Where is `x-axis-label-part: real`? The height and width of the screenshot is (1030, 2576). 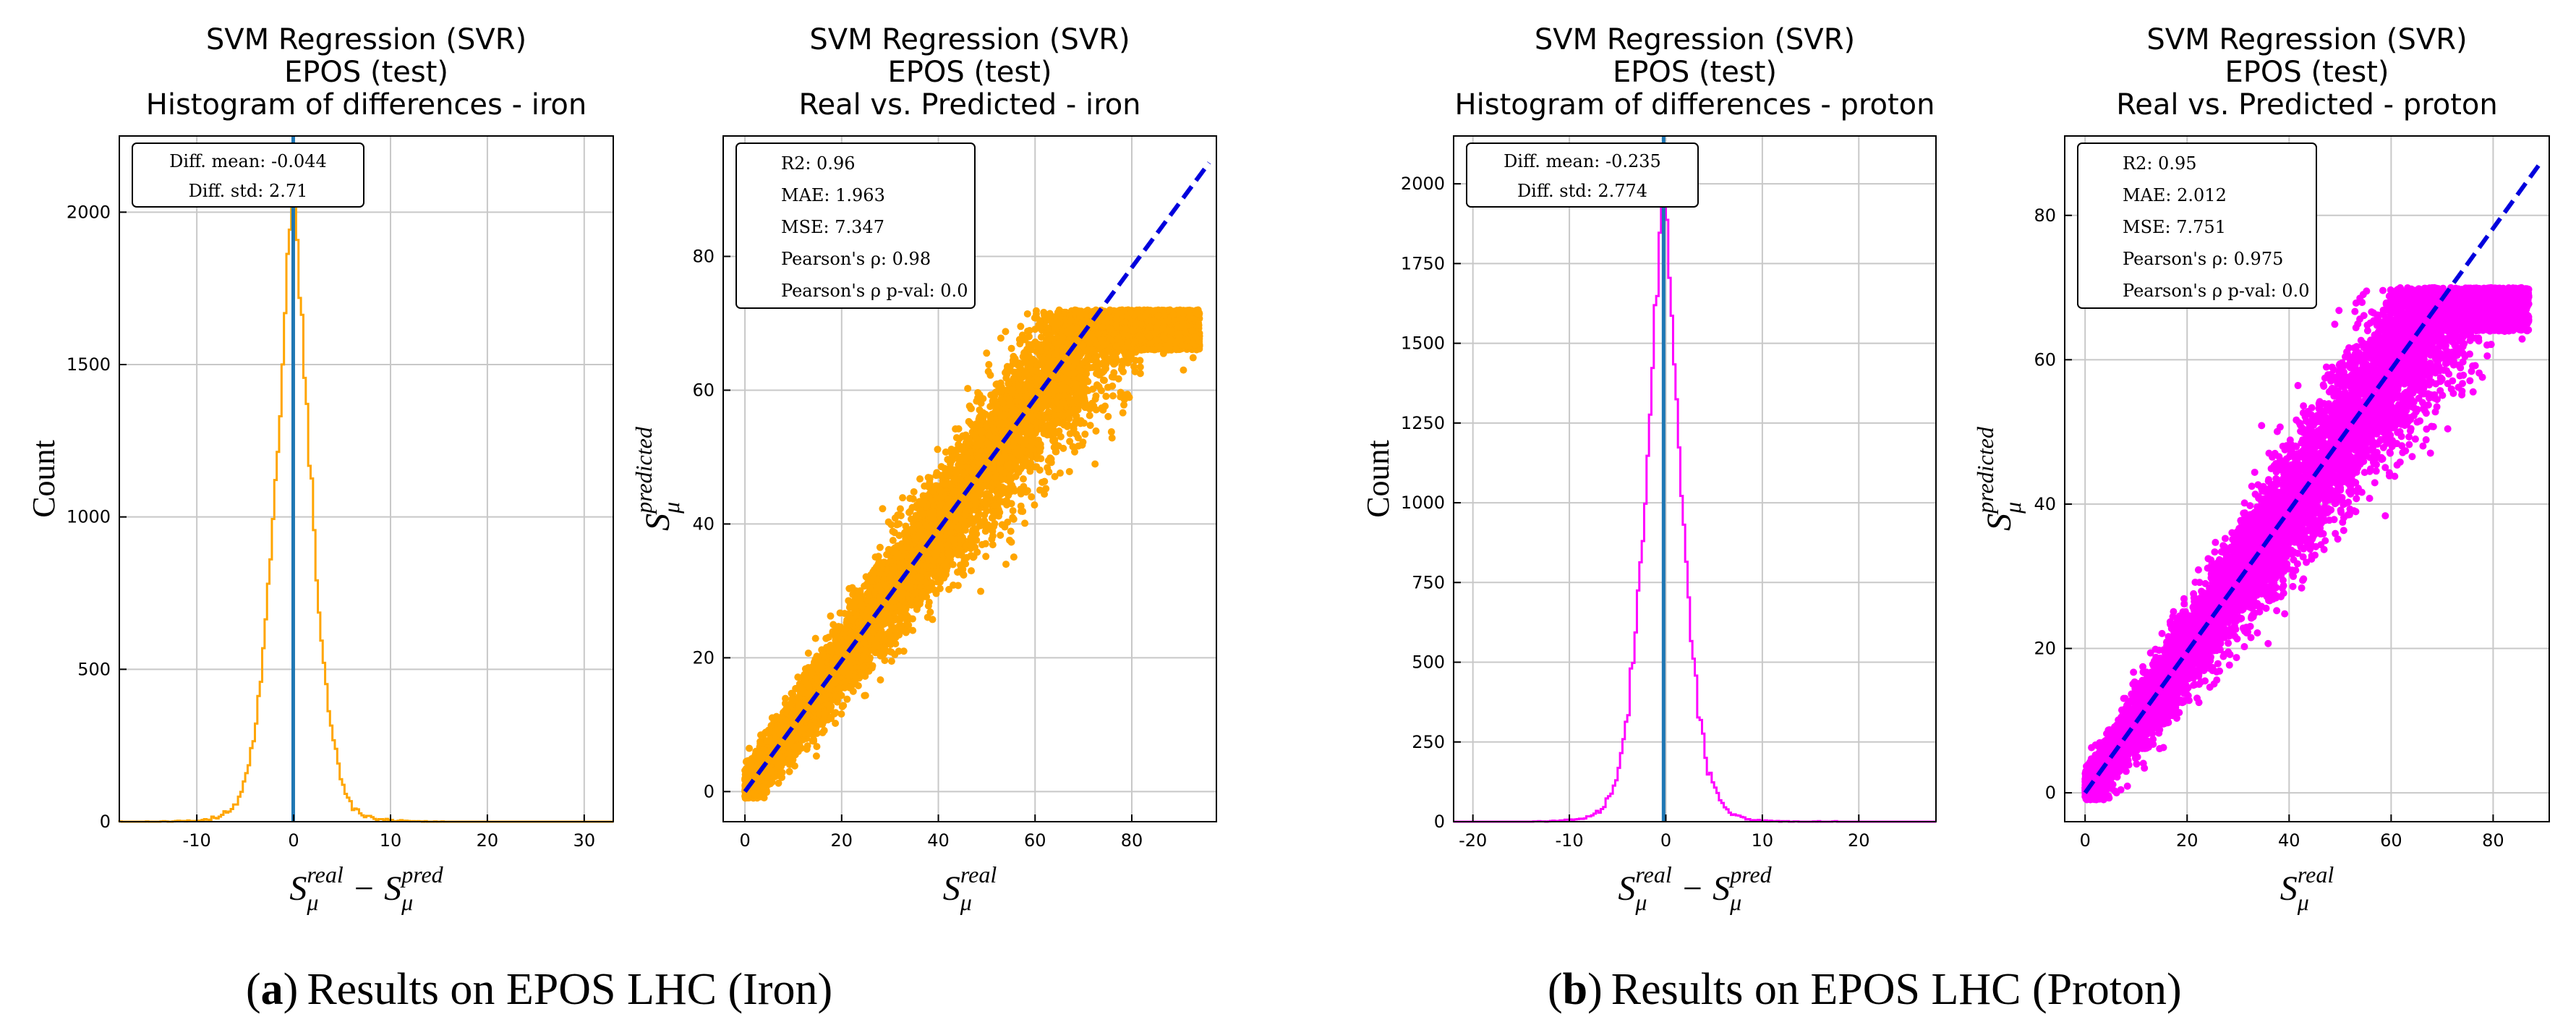
x-axis-label-part: real is located at coordinates (325, 874).